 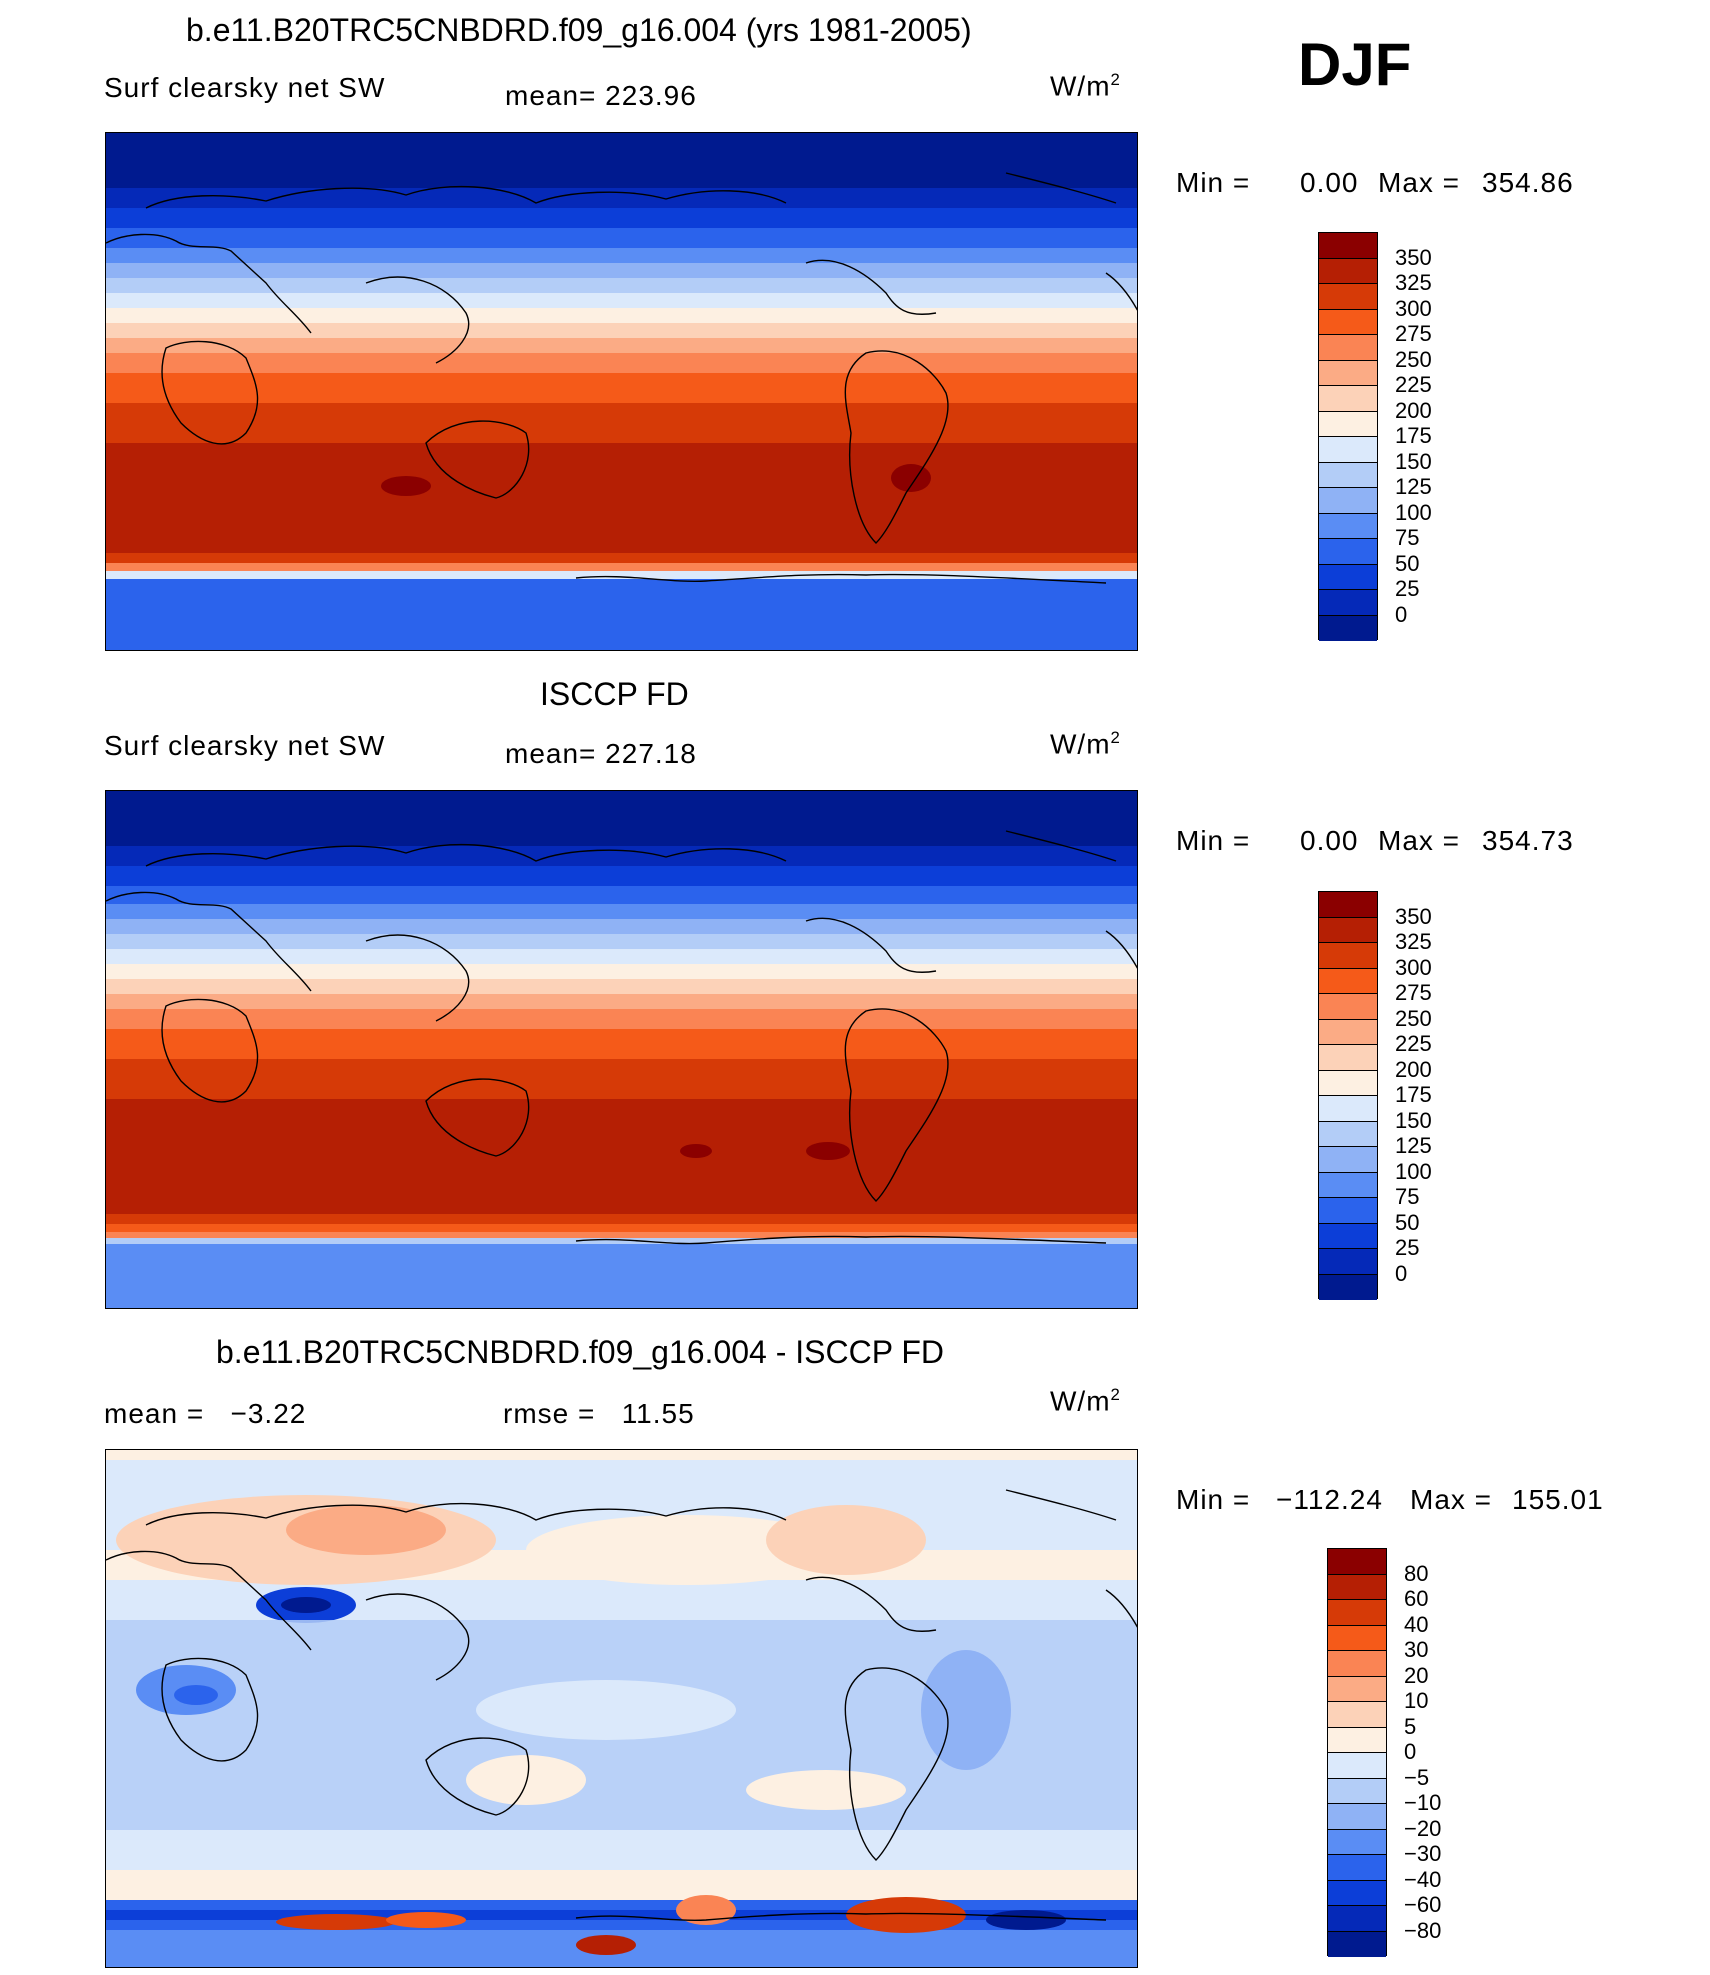 What do you see at coordinates (1416, 1624) in the screenshot?
I see `colorbar-tick-label: 40` at bounding box center [1416, 1624].